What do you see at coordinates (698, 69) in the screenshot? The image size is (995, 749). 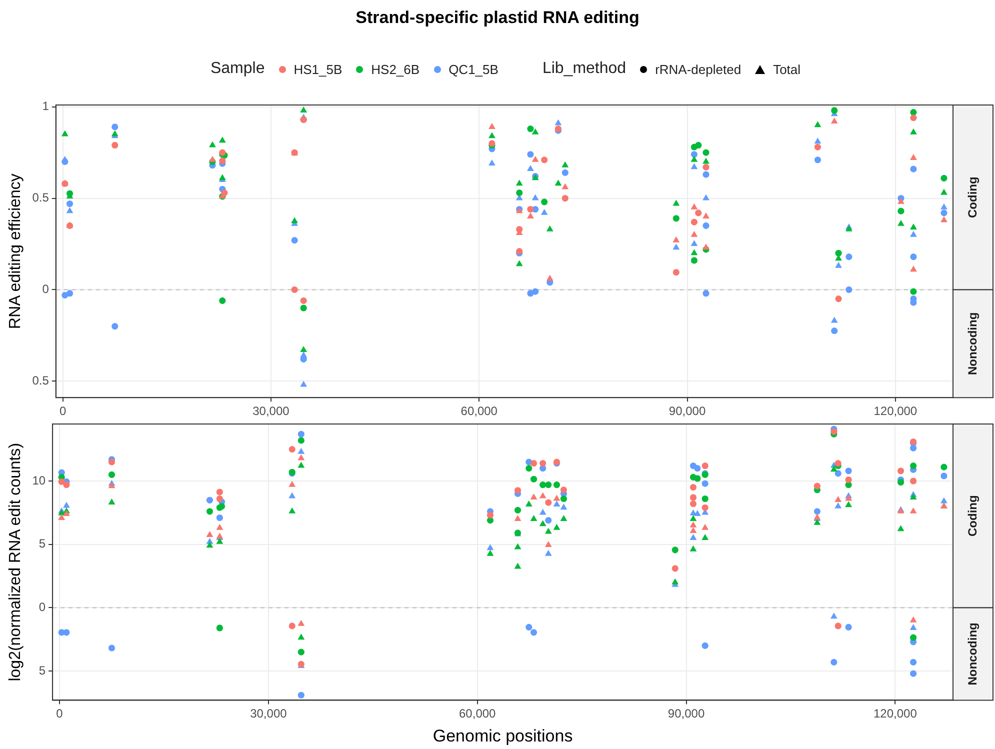 I see `text: rRNA-depleted` at bounding box center [698, 69].